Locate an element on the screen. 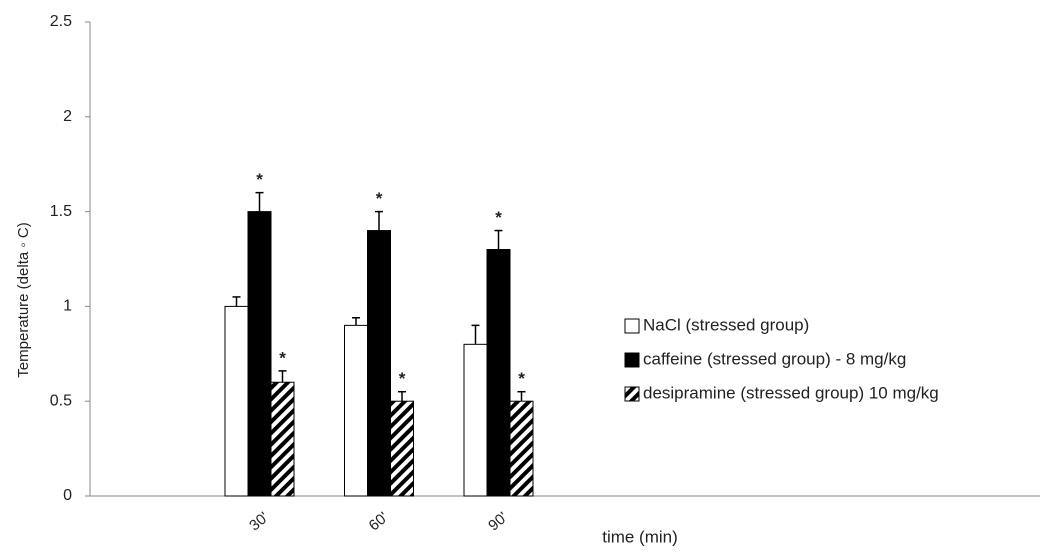  x-tick-label: 60' is located at coordinates (379, 522).